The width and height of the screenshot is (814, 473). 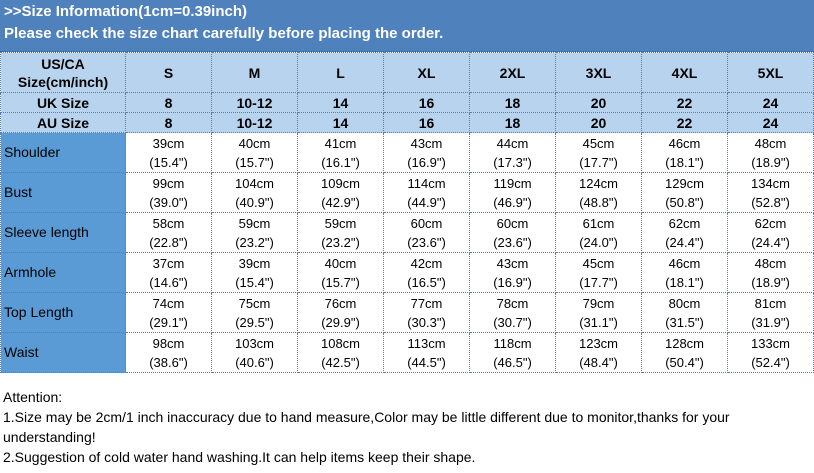 I want to click on measurement-in: (42.5"), so click(x=340, y=362).